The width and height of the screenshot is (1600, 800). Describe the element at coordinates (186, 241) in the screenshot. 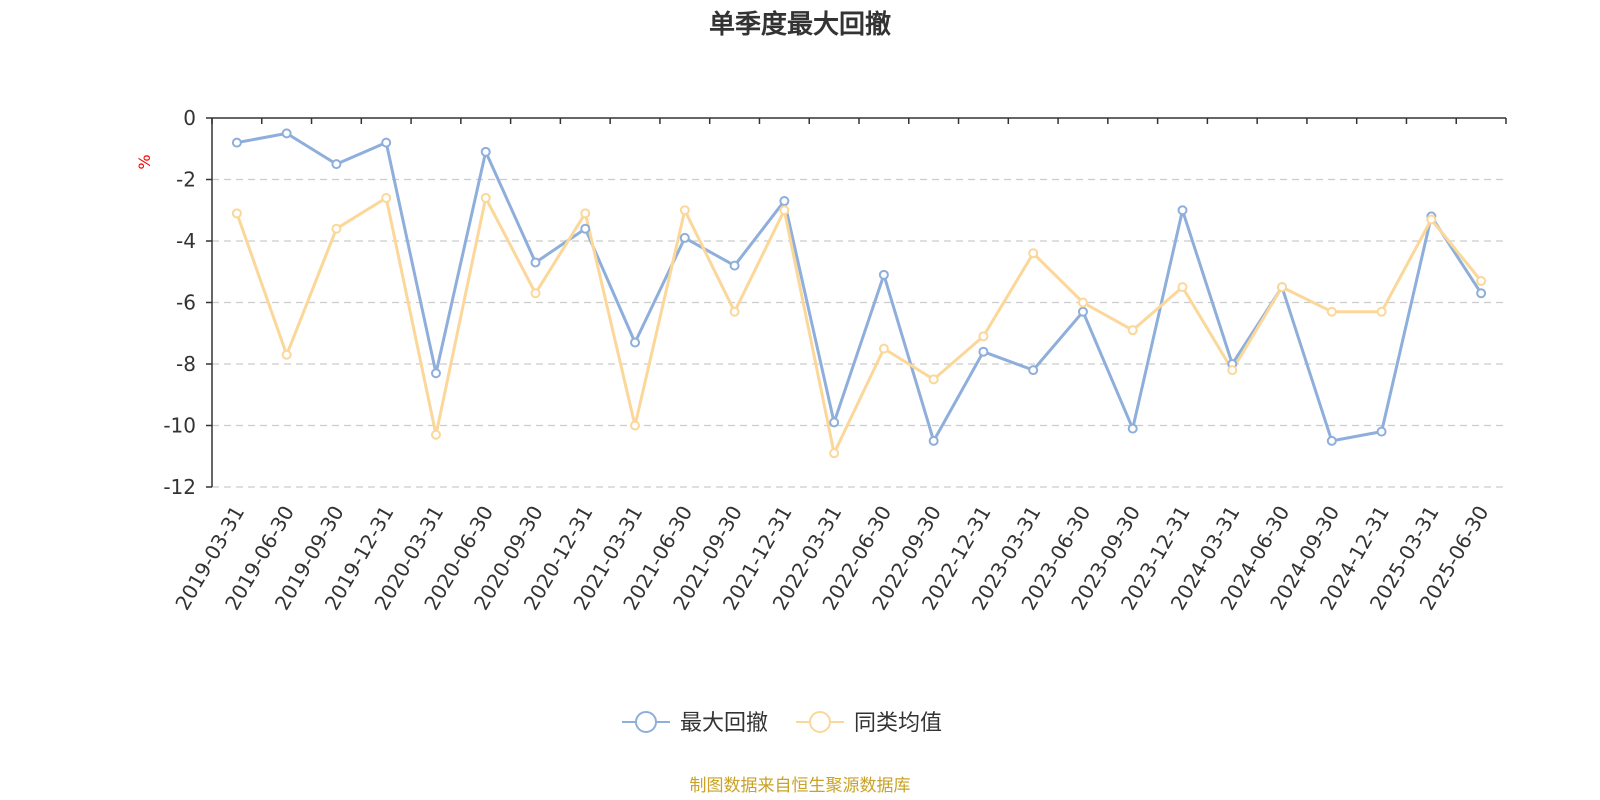

I see `y-tick-label: -4` at that location.